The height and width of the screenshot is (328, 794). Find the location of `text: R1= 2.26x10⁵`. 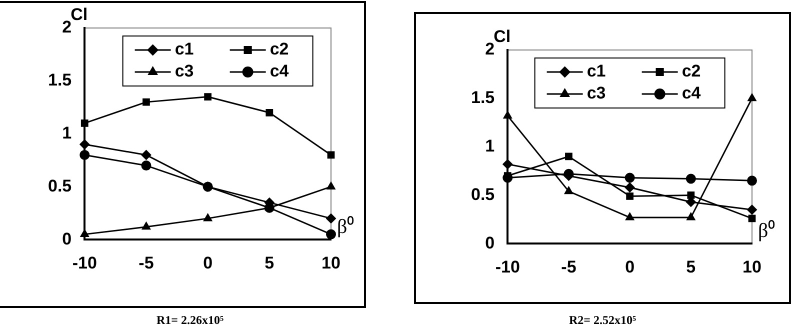

text: R1= 2.26x10⁵ is located at coordinates (190, 320).